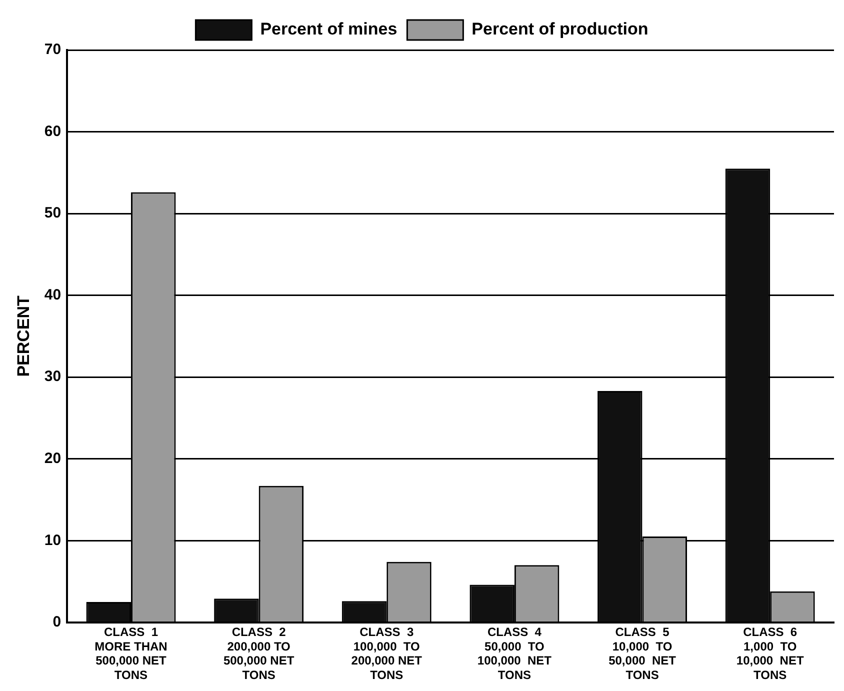  I want to click on x-tick-label: CLASS 3 100,000 TO 200,000 NET TONS, so click(387, 653).